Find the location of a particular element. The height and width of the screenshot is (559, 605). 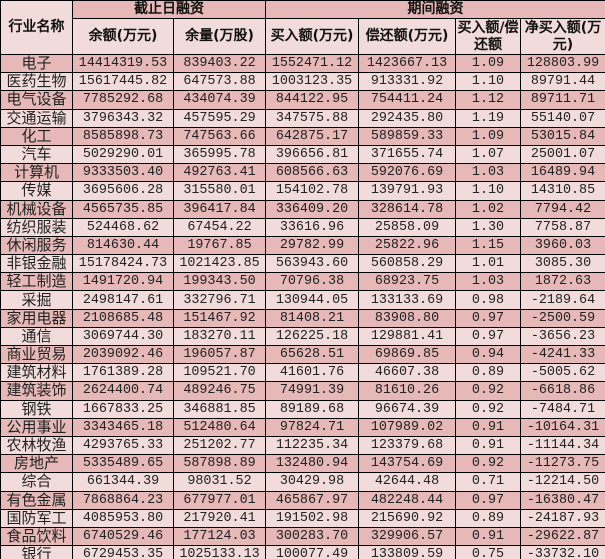

cell-balance: 4293765.33 is located at coordinates (123, 445).